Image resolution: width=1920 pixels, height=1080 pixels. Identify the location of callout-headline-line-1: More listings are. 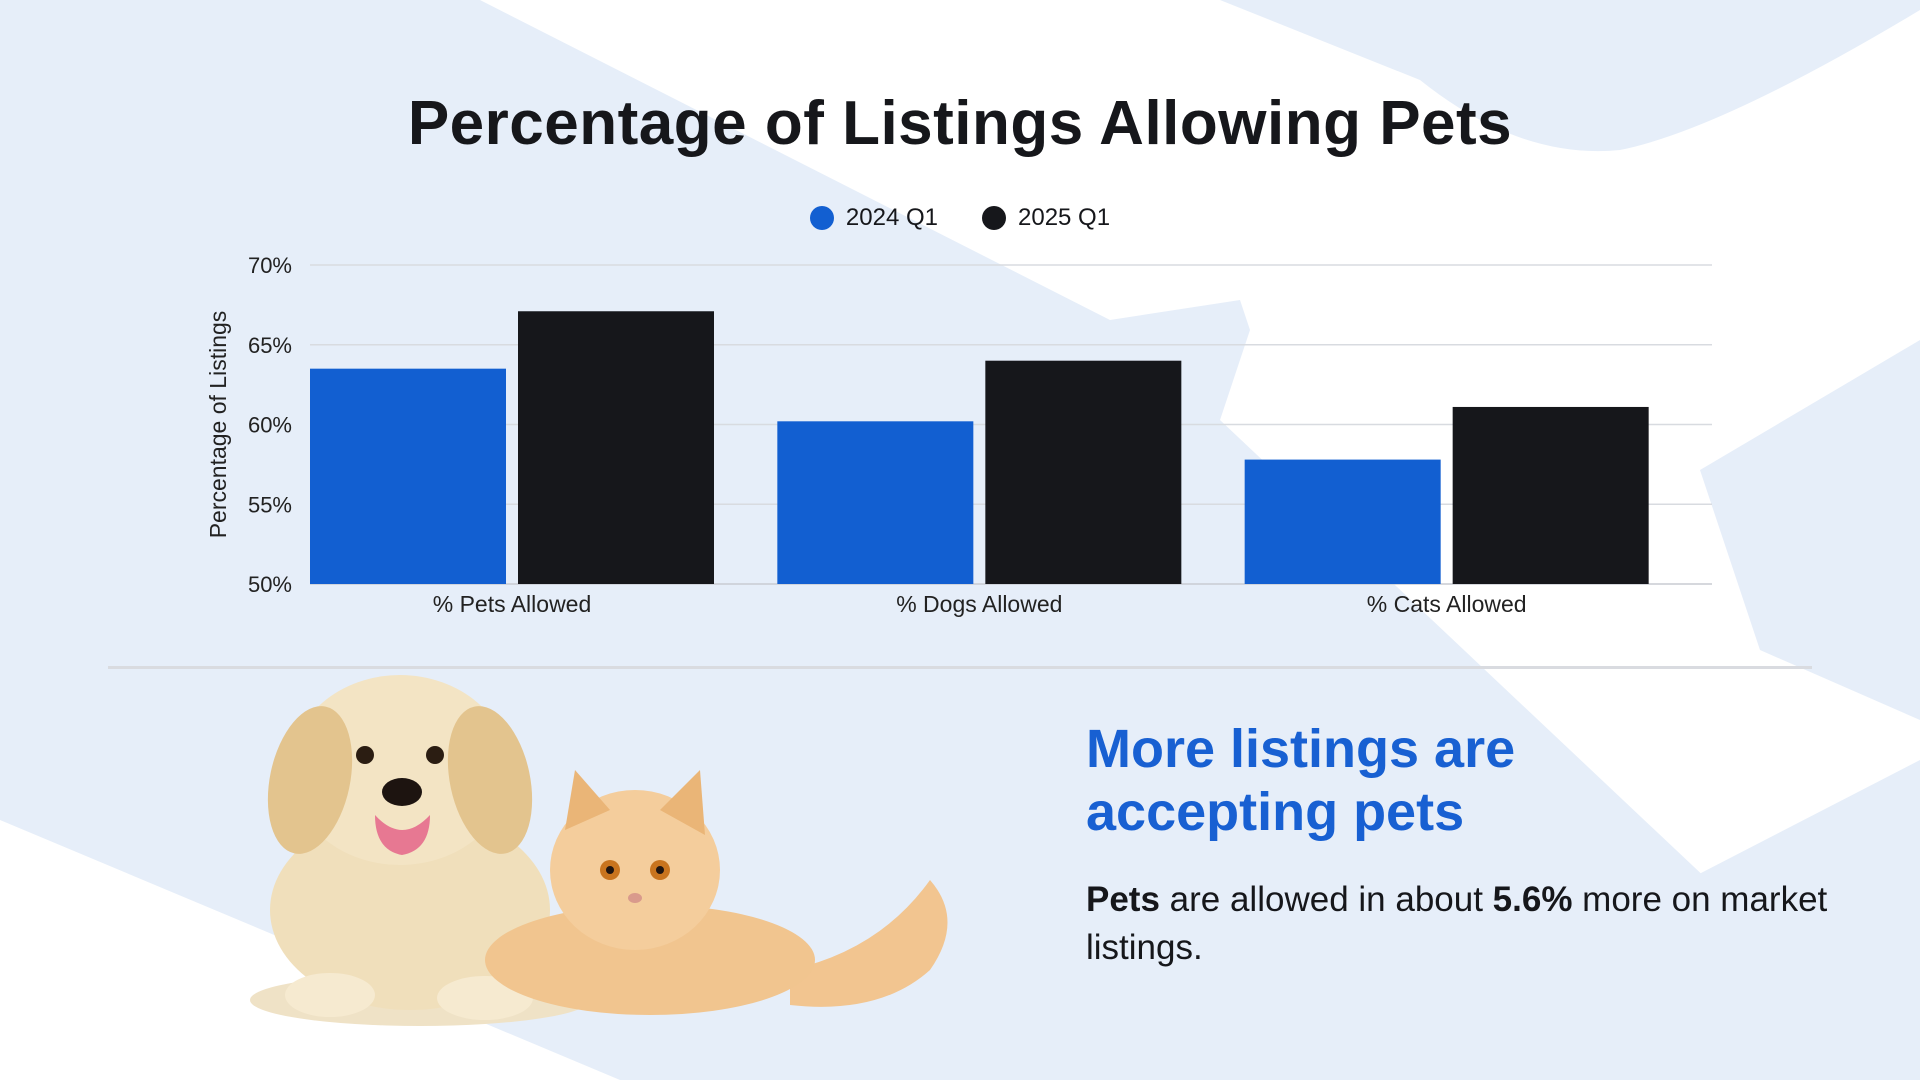
(1301, 749).